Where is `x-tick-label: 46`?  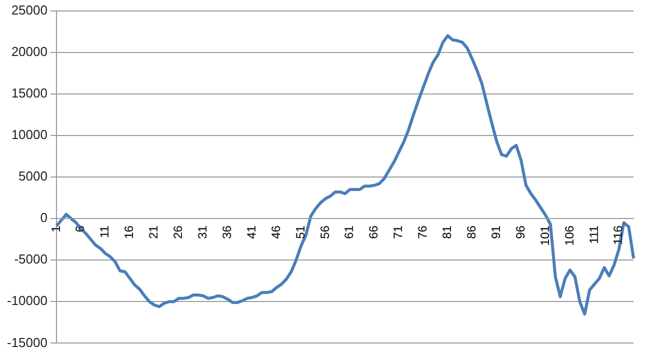
x-tick-label: 46 is located at coordinates (275, 232).